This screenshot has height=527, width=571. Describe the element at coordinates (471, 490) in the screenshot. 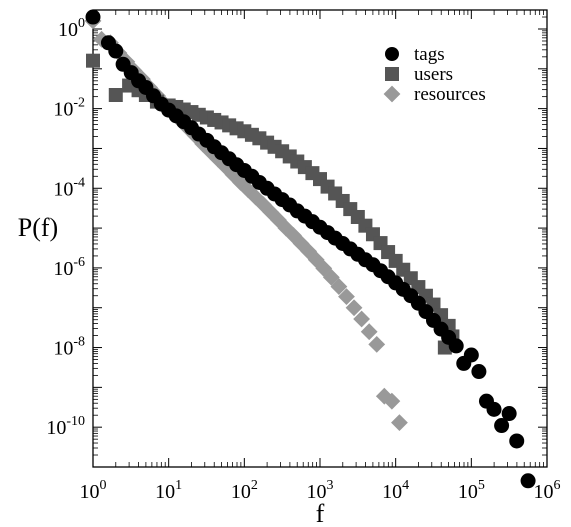

I see `x-tick-label: 10⁵` at that location.